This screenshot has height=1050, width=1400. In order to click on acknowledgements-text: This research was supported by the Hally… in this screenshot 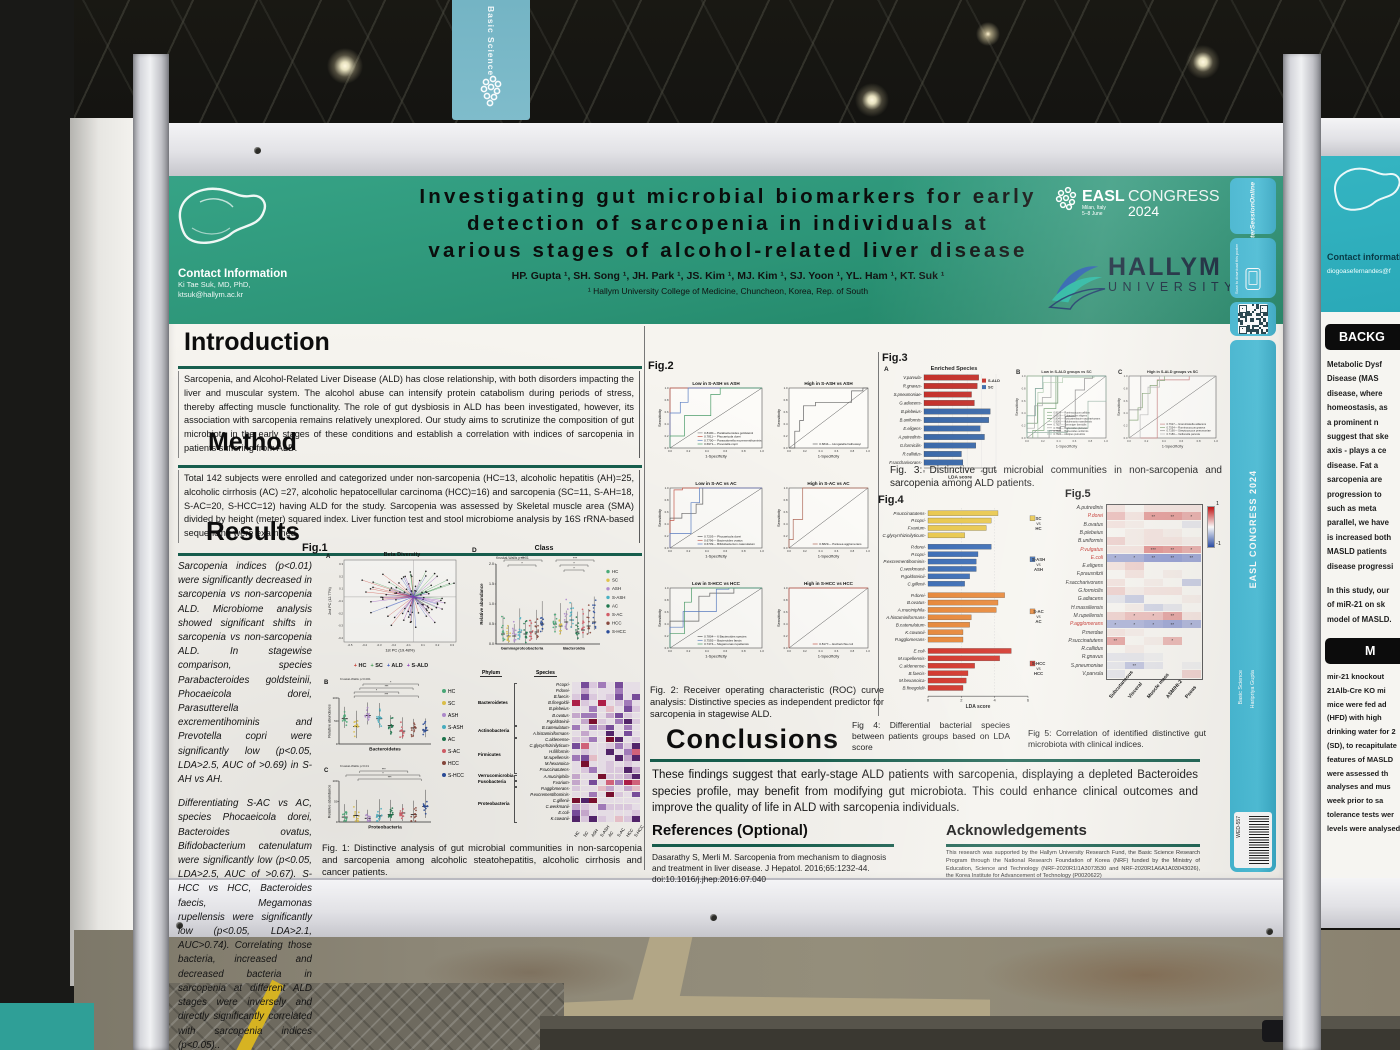, I will do `click(1073, 865)`.